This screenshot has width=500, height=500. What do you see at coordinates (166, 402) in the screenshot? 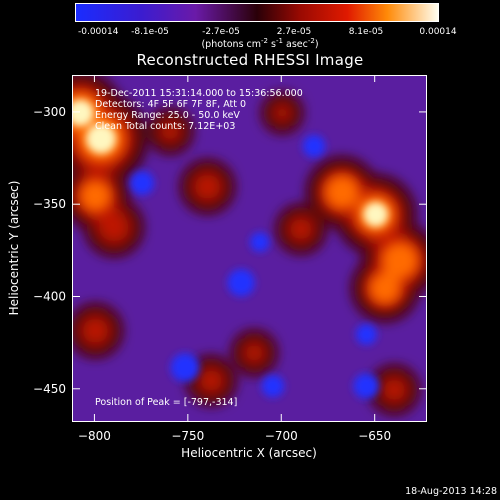
I see `peak-position-annotation: Position of Peak = [-797,-314]` at bounding box center [166, 402].